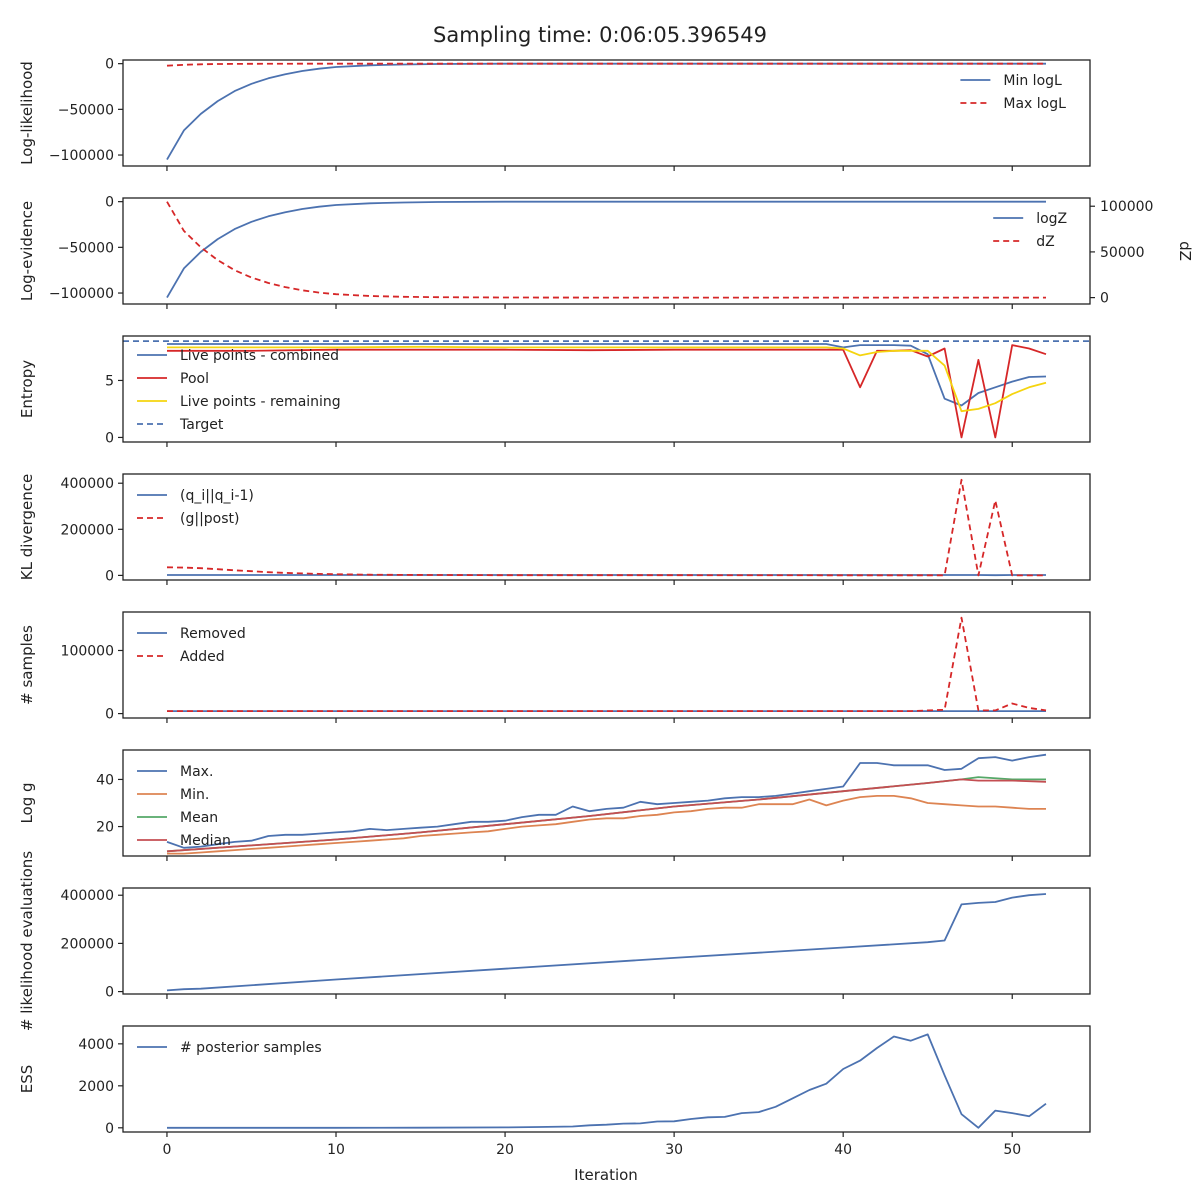 Image resolution: width=1200 pixels, height=1200 pixels. What do you see at coordinates (260, 402) in the screenshot?
I see `legend-label: Live points - remaining` at bounding box center [260, 402].